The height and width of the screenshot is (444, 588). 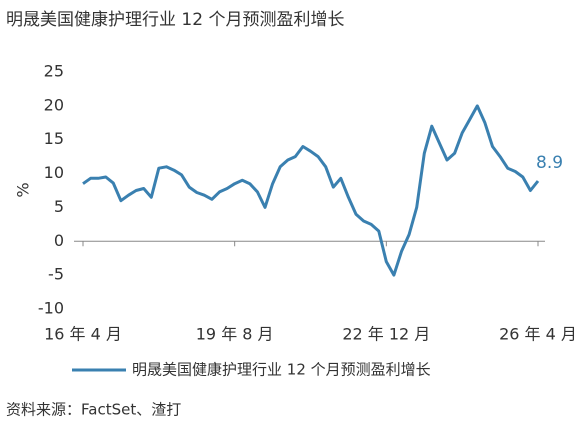 I want to click on y-tick-label: 15, so click(x=54, y=138).